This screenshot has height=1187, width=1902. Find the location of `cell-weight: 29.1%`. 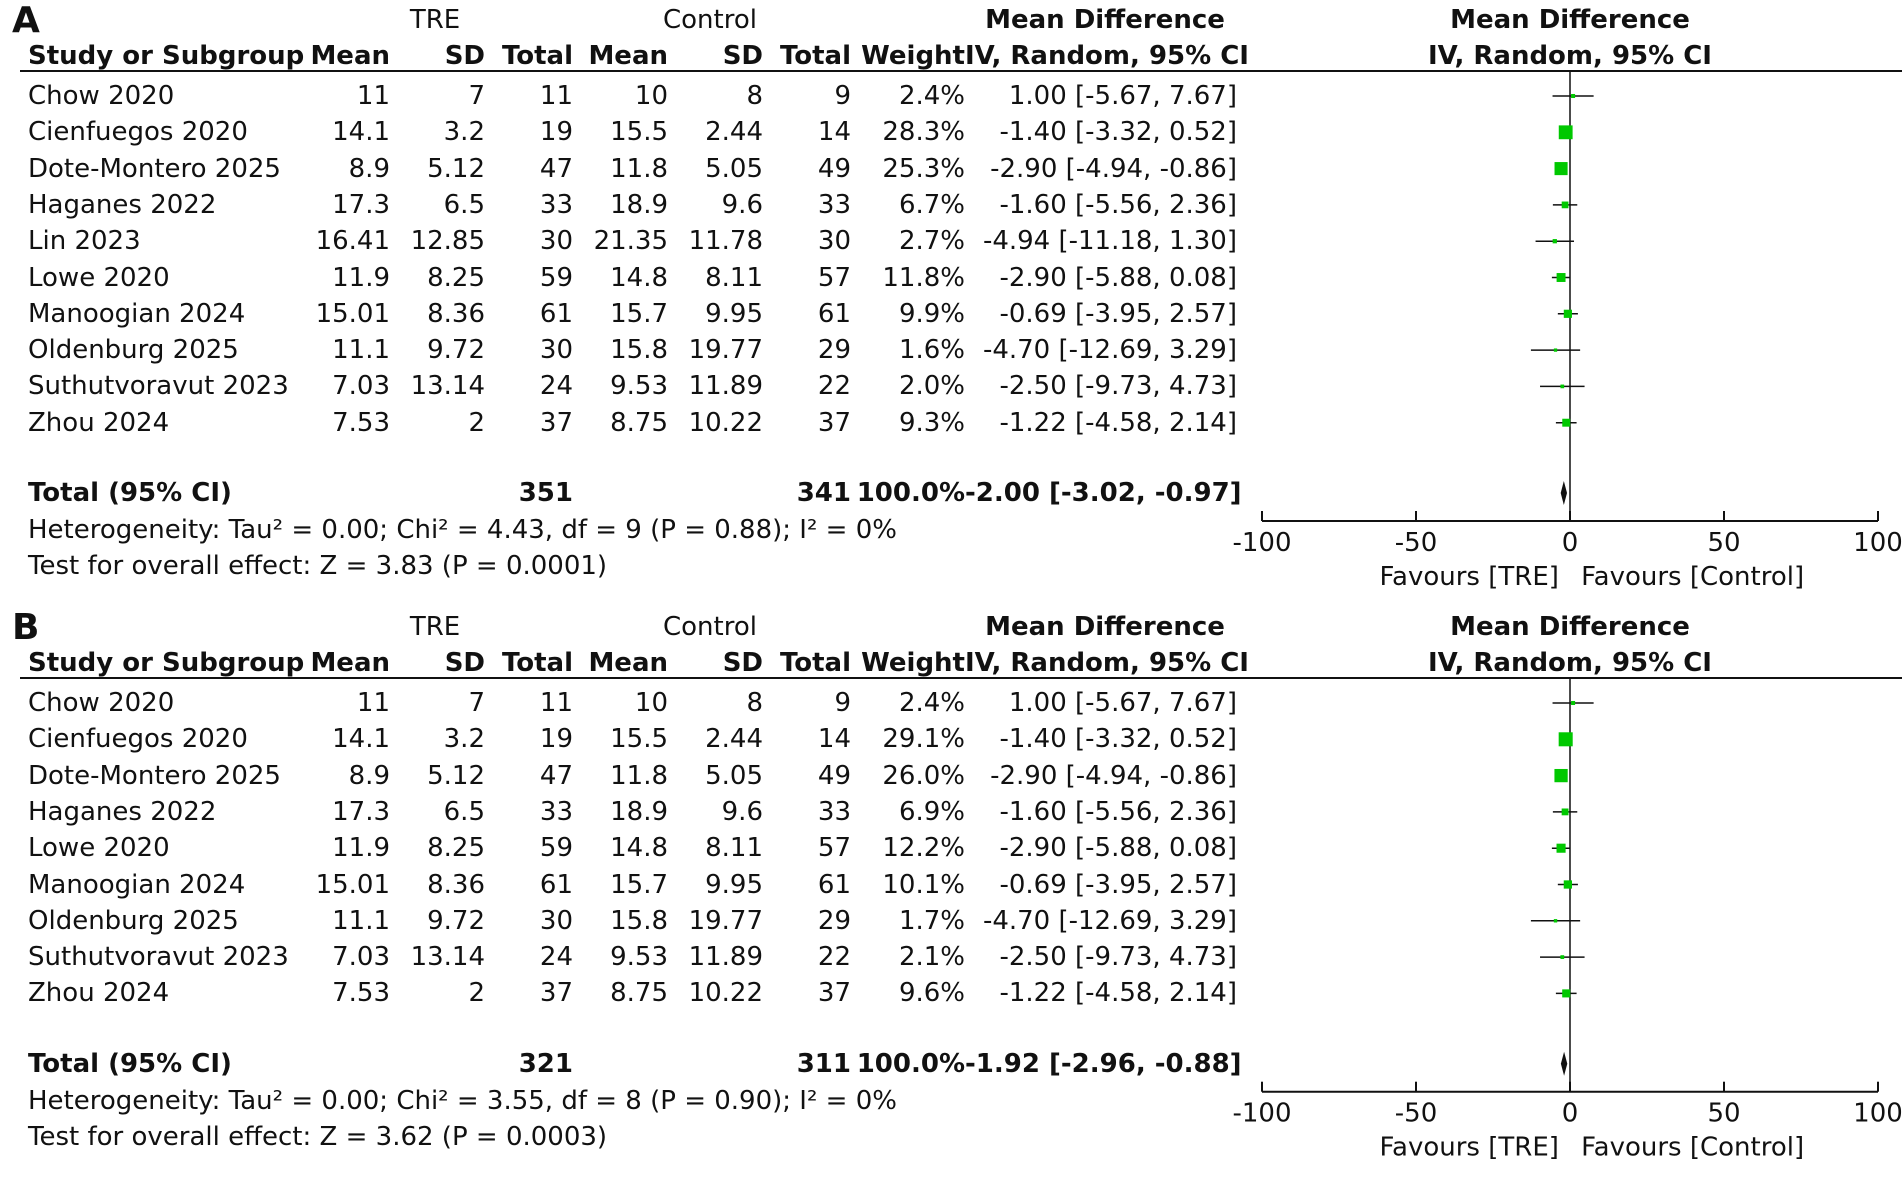

cell-weight: 29.1% is located at coordinates (923, 739).